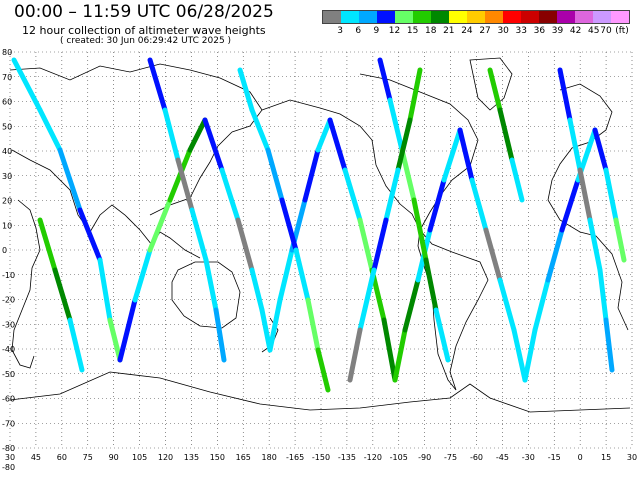 This screenshot has height=480, width=640. What do you see at coordinates (450, 457) in the screenshot?
I see `longitude-label: -75` at bounding box center [450, 457].